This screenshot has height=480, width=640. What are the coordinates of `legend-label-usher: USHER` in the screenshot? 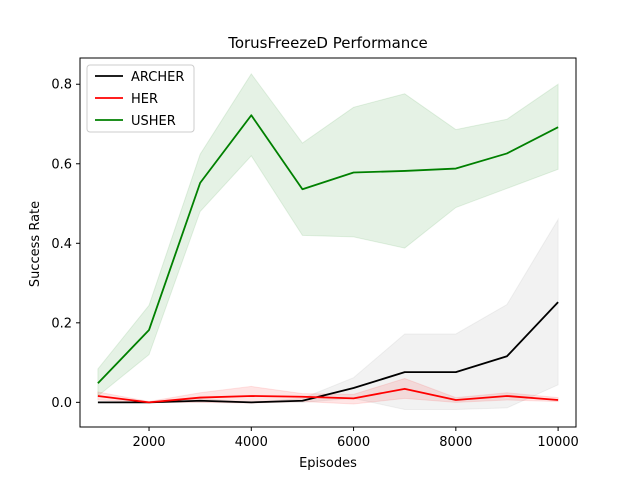 It's located at (153, 121).